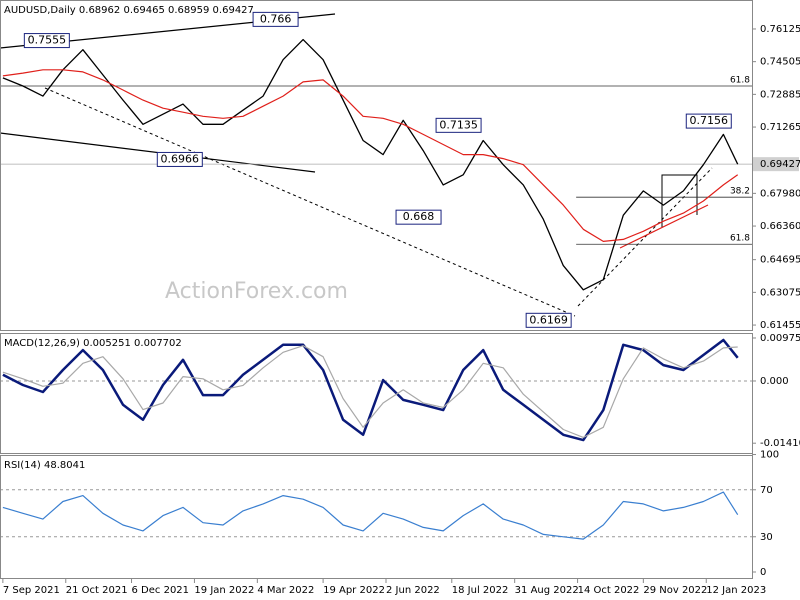 The height and width of the screenshot is (600, 800). What do you see at coordinates (780, 29) in the screenshot?
I see `y-tick-label: 0.76125` at bounding box center [780, 29].